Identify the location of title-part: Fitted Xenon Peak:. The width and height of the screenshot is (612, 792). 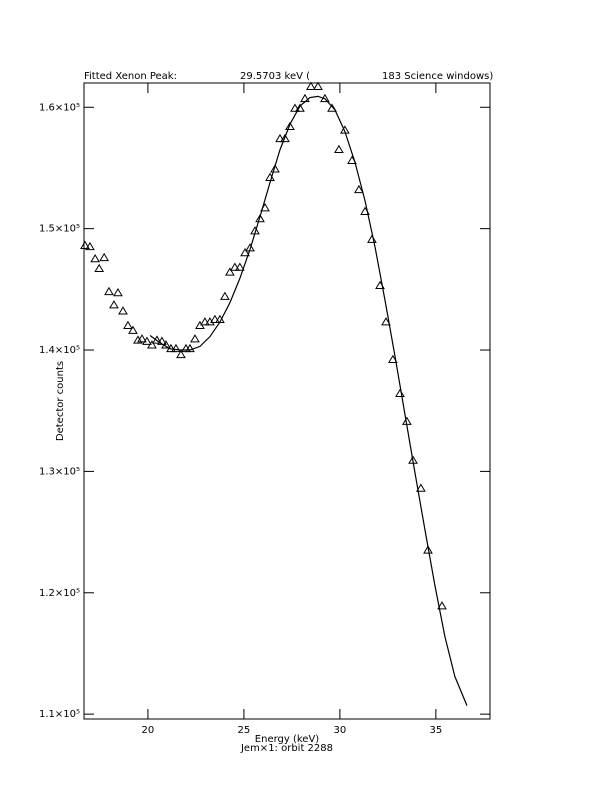
(130, 76).